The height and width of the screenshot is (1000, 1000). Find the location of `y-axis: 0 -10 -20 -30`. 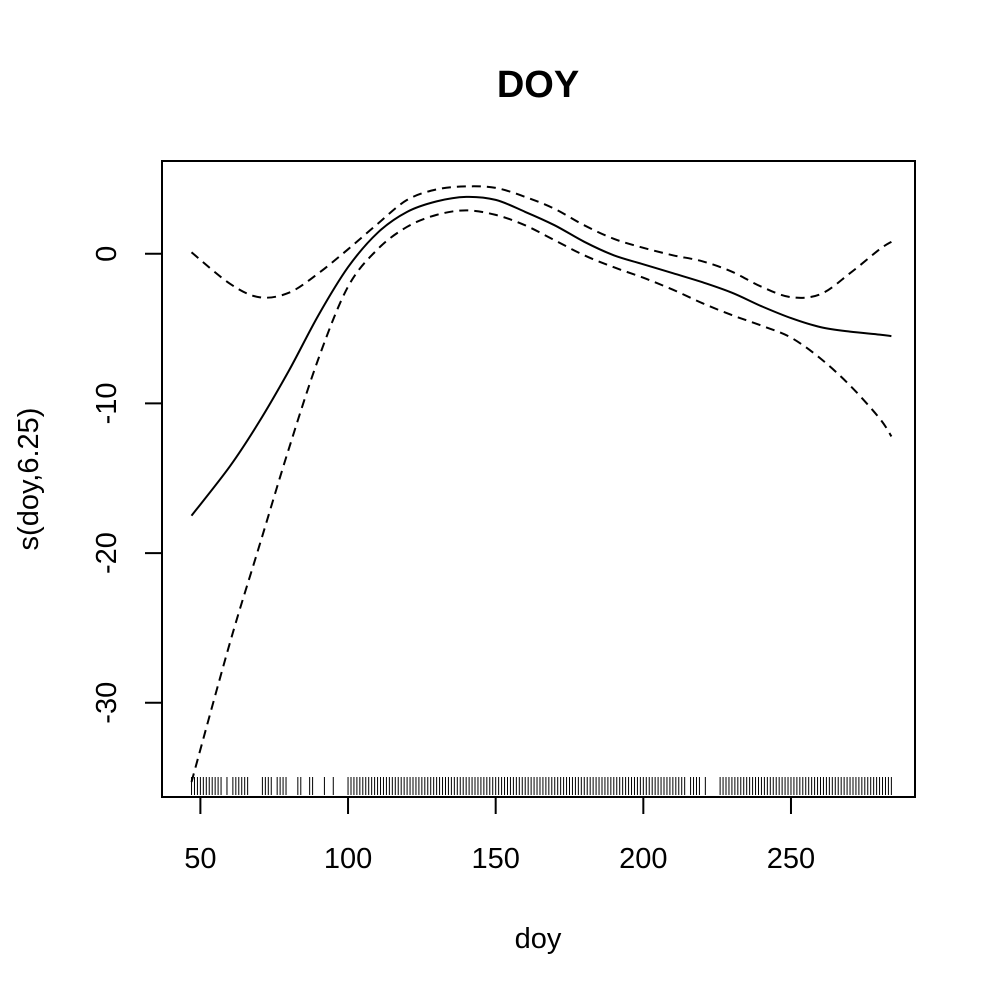

y-axis: 0 -10 -20 -30 is located at coordinates (127, 485).